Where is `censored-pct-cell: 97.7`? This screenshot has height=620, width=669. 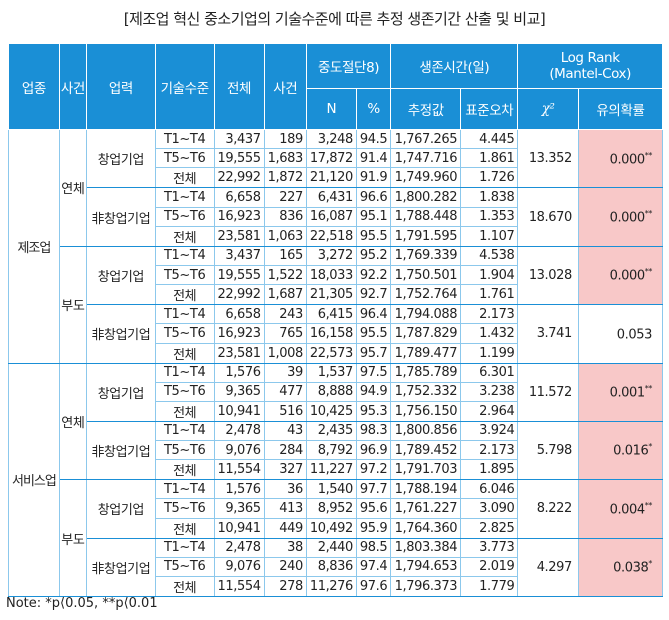
censored-pct-cell: 97.7 is located at coordinates (373, 489).